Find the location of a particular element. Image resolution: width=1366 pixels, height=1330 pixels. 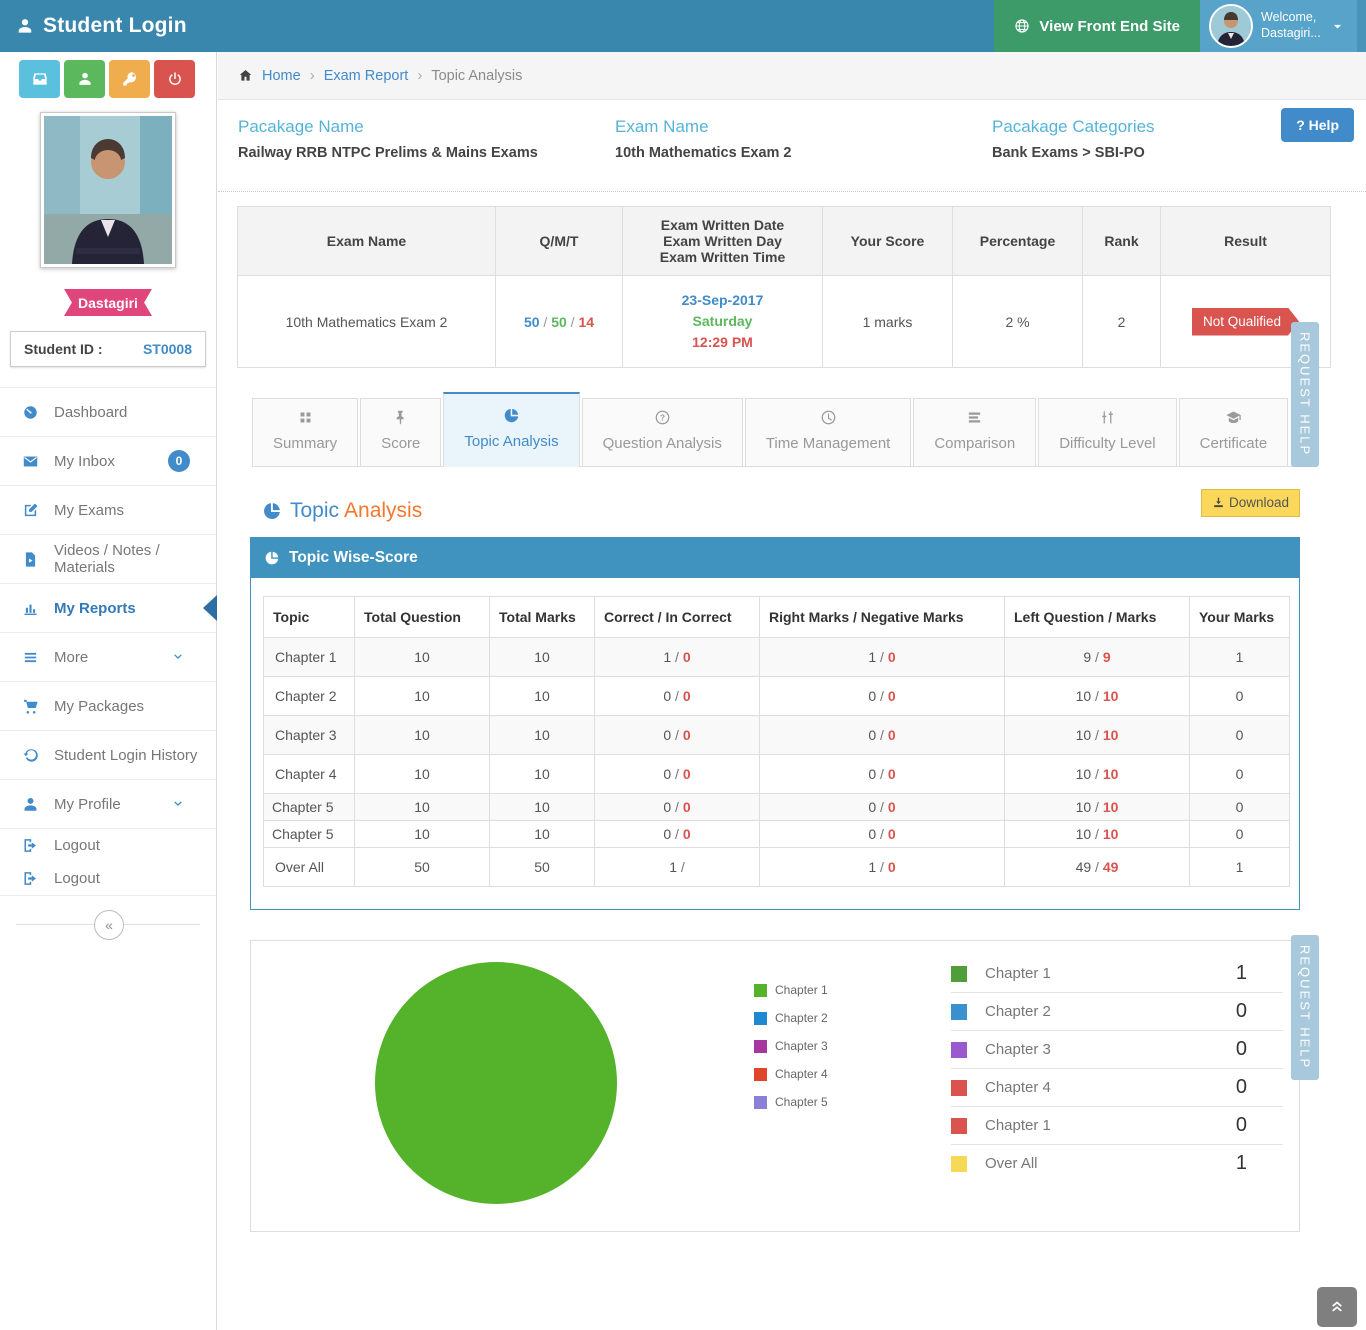

sidebar-collapse-button: « is located at coordinates (109, 925).